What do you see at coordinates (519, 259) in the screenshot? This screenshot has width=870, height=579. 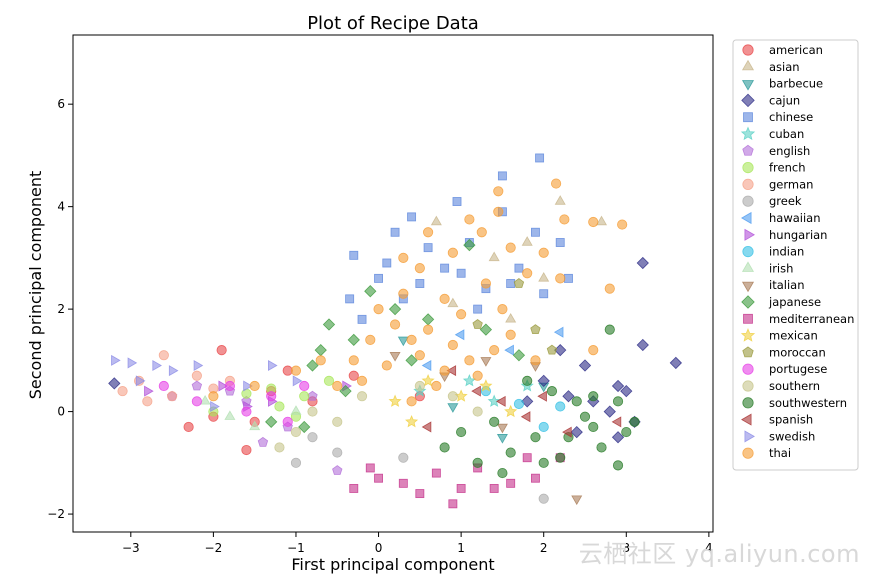 I see `series-asian` at bounding box center [519, 259].